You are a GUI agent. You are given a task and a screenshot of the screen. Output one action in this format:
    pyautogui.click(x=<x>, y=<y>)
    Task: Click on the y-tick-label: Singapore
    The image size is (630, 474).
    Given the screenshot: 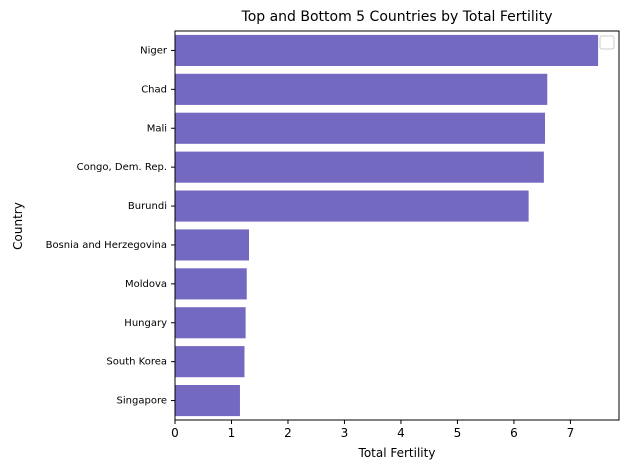 What is the action you would take?
    pyautogui.click(x=142, y=401)
    